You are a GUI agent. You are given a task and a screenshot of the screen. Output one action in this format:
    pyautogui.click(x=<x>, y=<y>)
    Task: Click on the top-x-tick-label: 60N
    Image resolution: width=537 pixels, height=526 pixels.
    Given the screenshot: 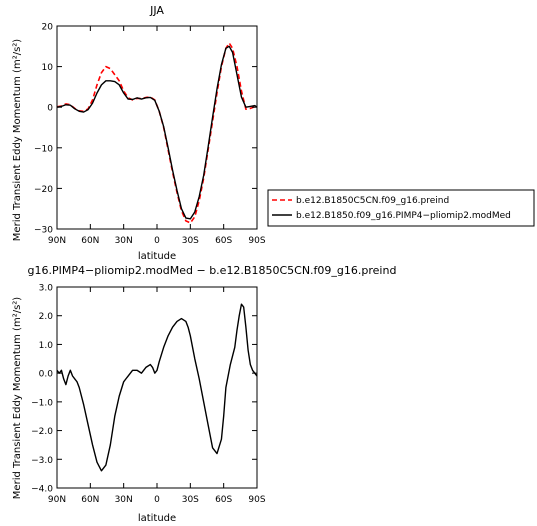 What is the action you would take?
    pyautogui.click(x=90, y=241)
    